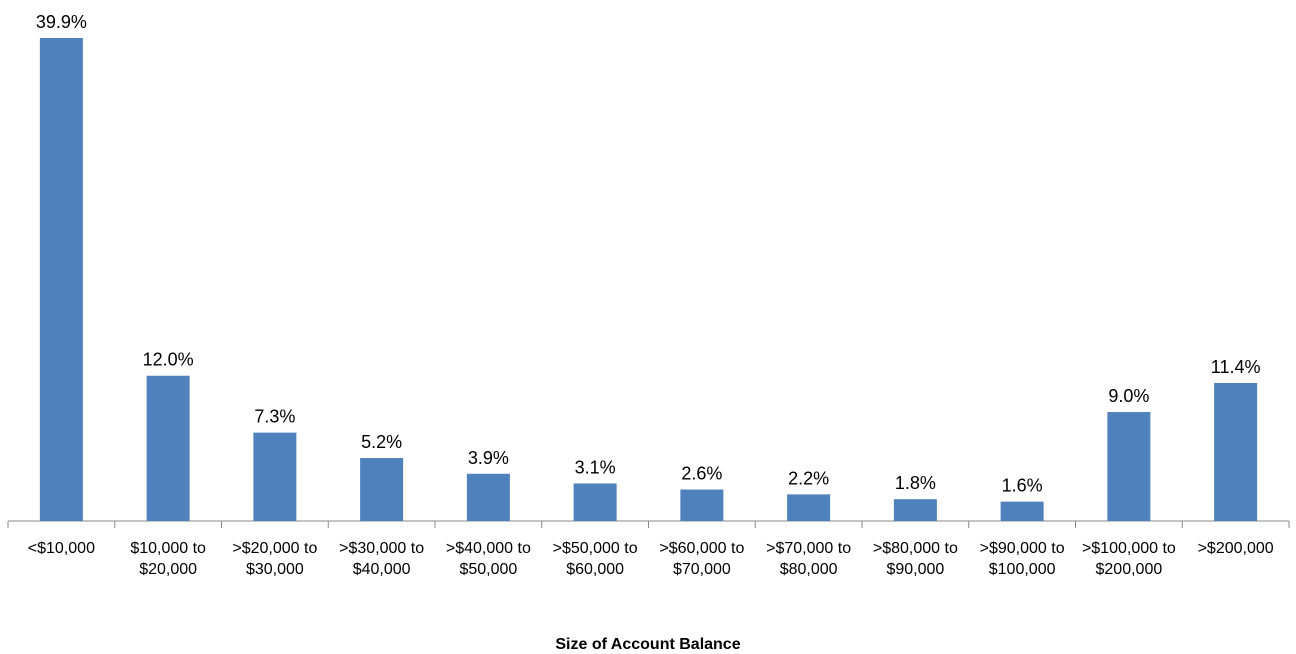  I want to click on x-tick-label: >$20,000 to $30,000, so click(275, 559).